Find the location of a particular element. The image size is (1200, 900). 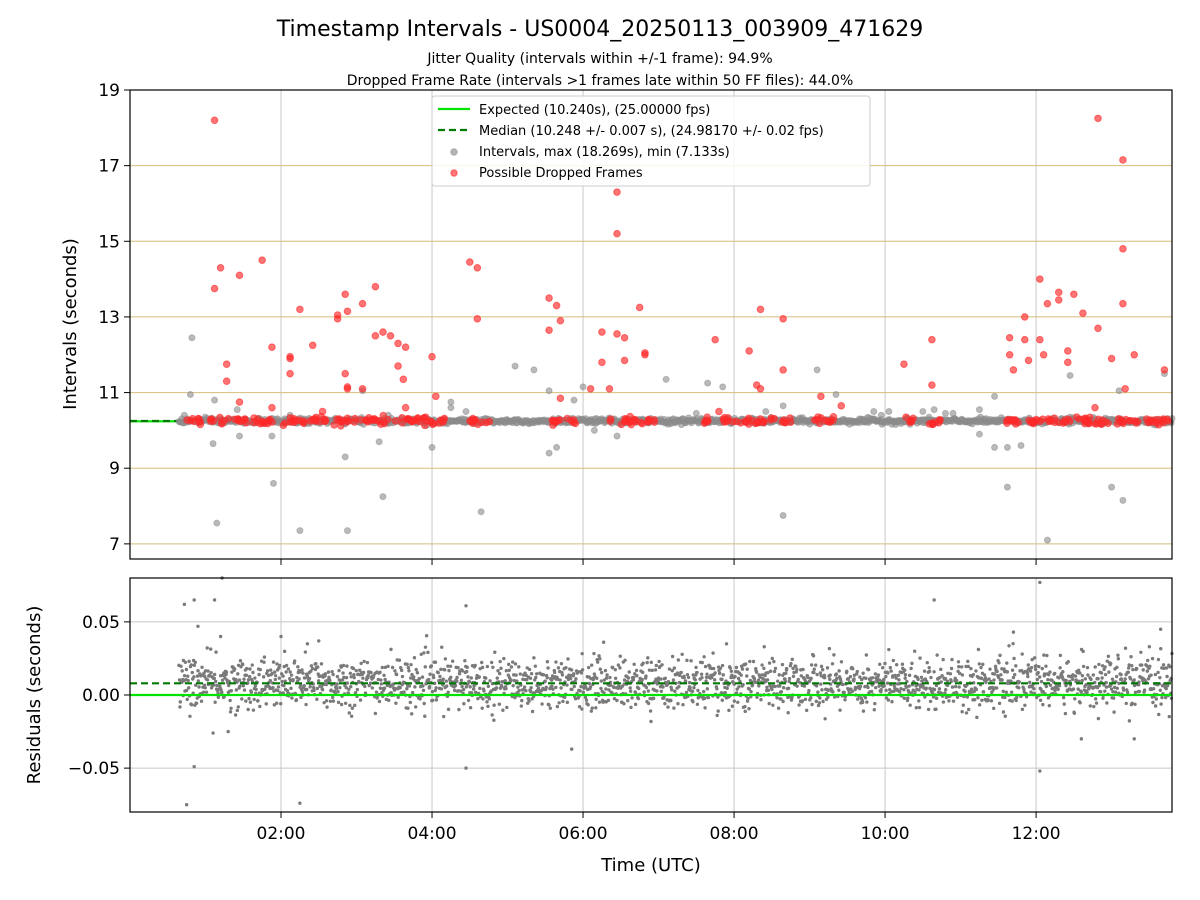

legend-dropped-label: Possible Dropped Frames is located at coordinates (561, 173).